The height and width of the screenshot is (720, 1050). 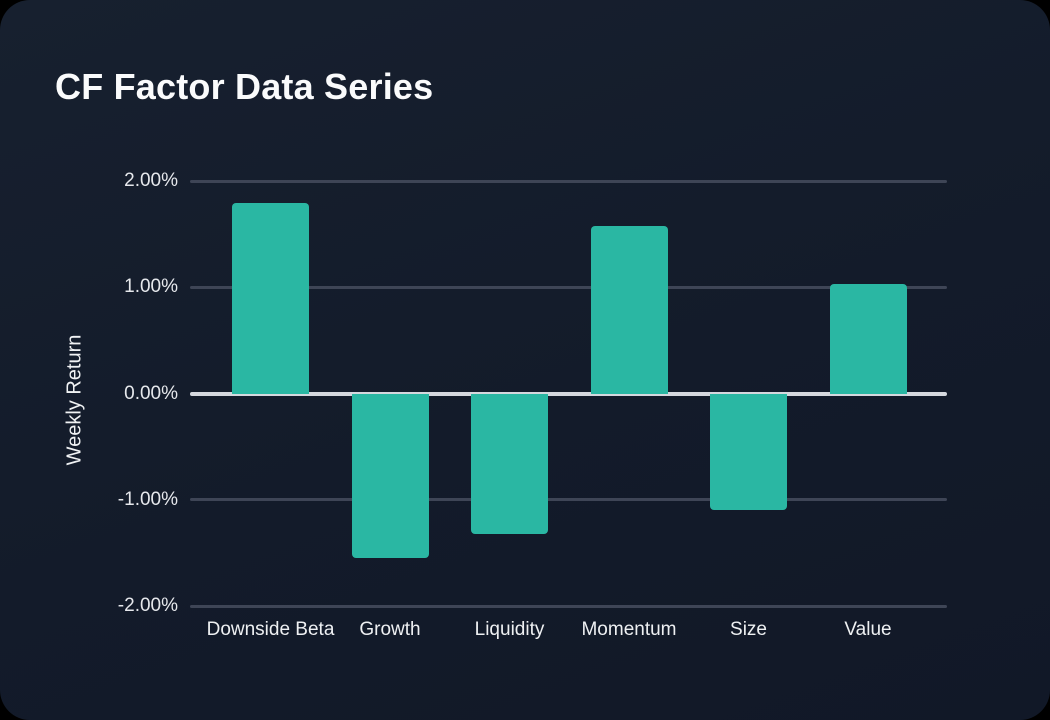 What do you see at coordinates (390, 629) in the screenshot?
I see `x-tick-label: Growth` at bounding box center [390, 629].